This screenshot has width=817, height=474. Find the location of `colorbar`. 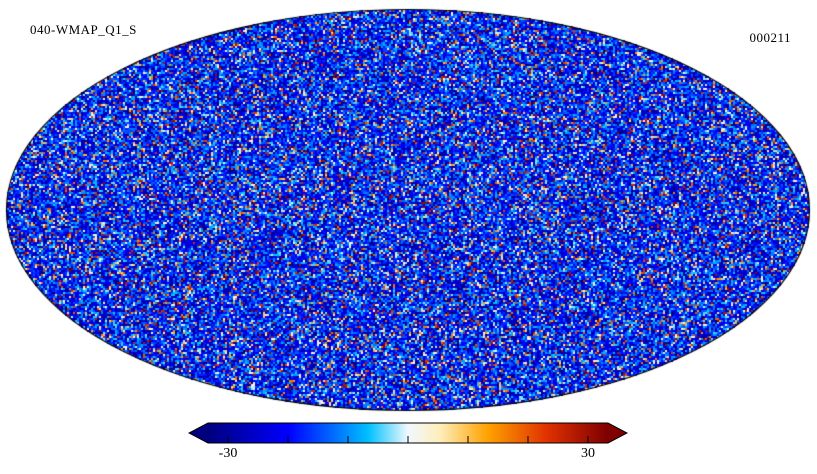

colorbar is located at coordinates (408, 433).